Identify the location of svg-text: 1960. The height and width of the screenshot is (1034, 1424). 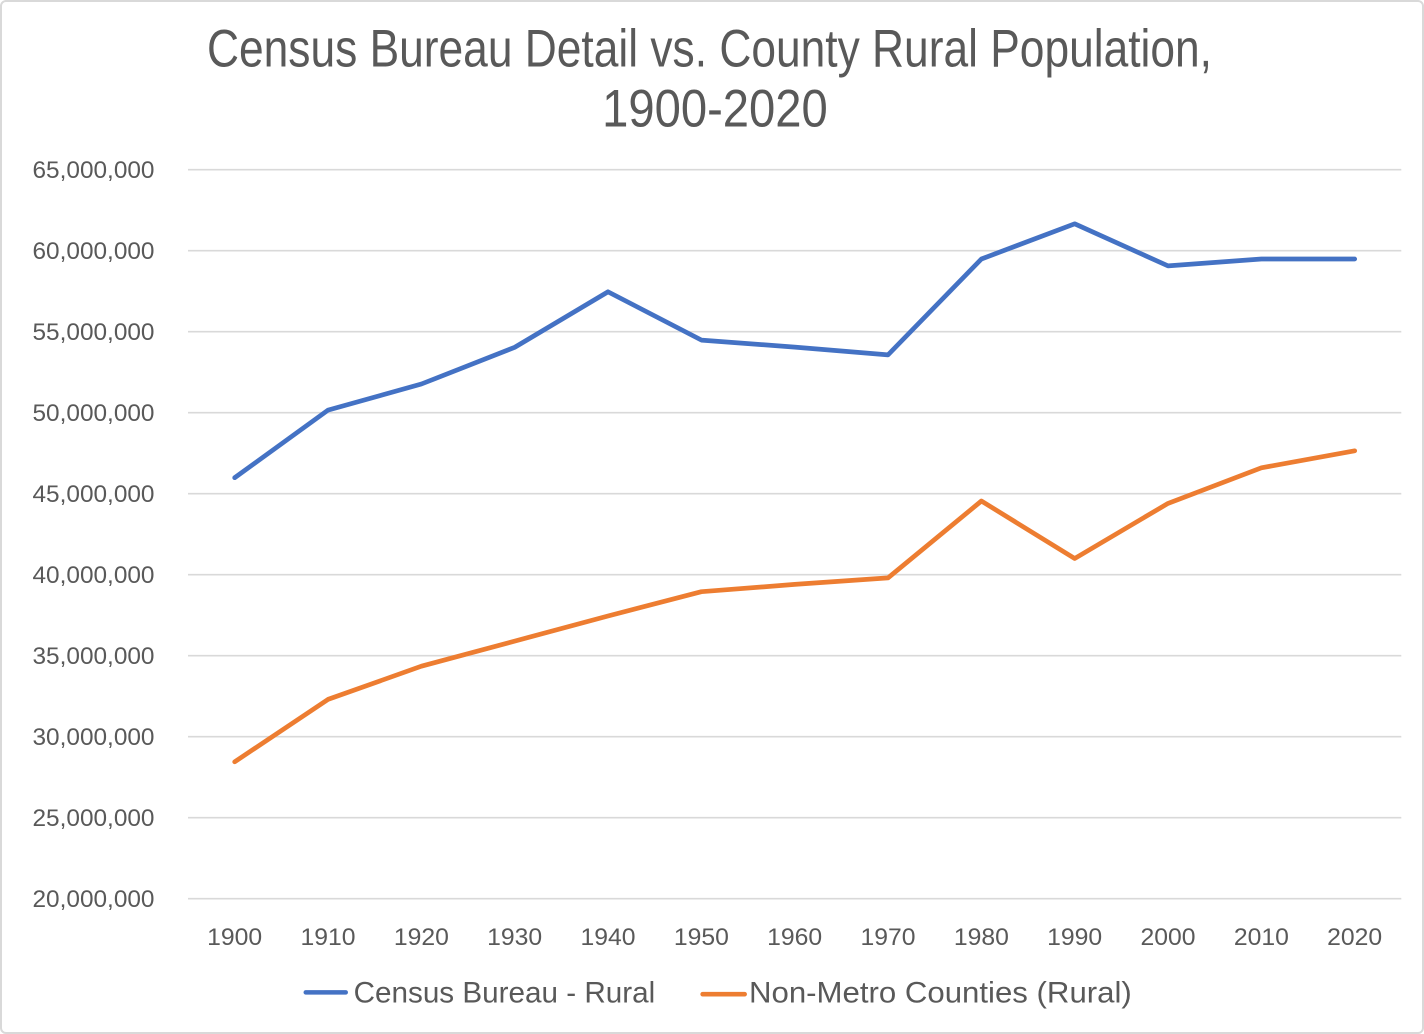
(794, 937).